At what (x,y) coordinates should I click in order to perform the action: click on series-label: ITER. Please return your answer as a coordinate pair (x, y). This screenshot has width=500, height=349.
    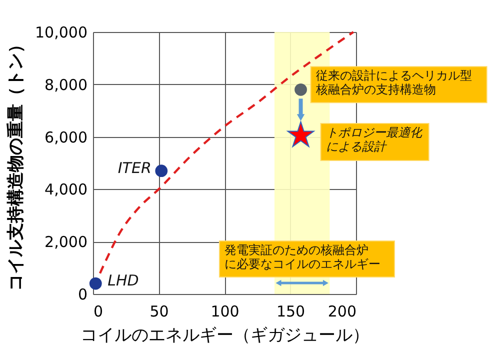
    Looking at the image, I should click on (135, 167).